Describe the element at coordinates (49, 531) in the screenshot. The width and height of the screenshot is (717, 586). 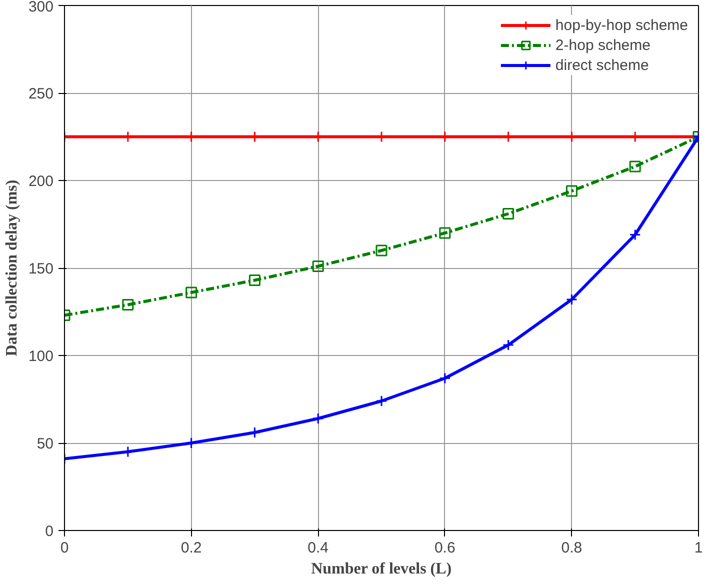
I see `y-tick-label: 0` at that location.